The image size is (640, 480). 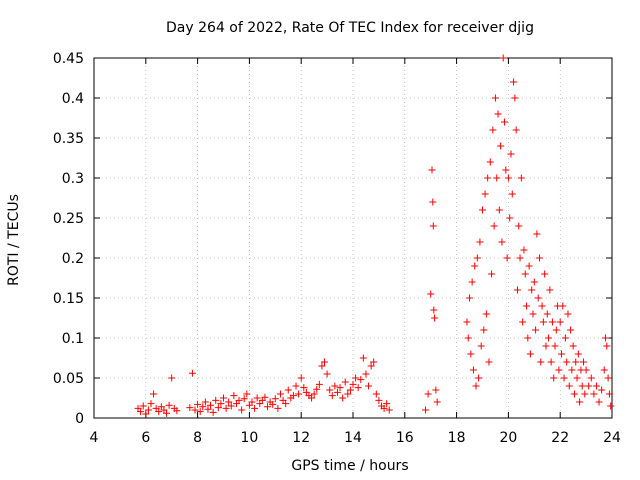 I want to click on x-tick-label: 6, so click(x=145, y=438).